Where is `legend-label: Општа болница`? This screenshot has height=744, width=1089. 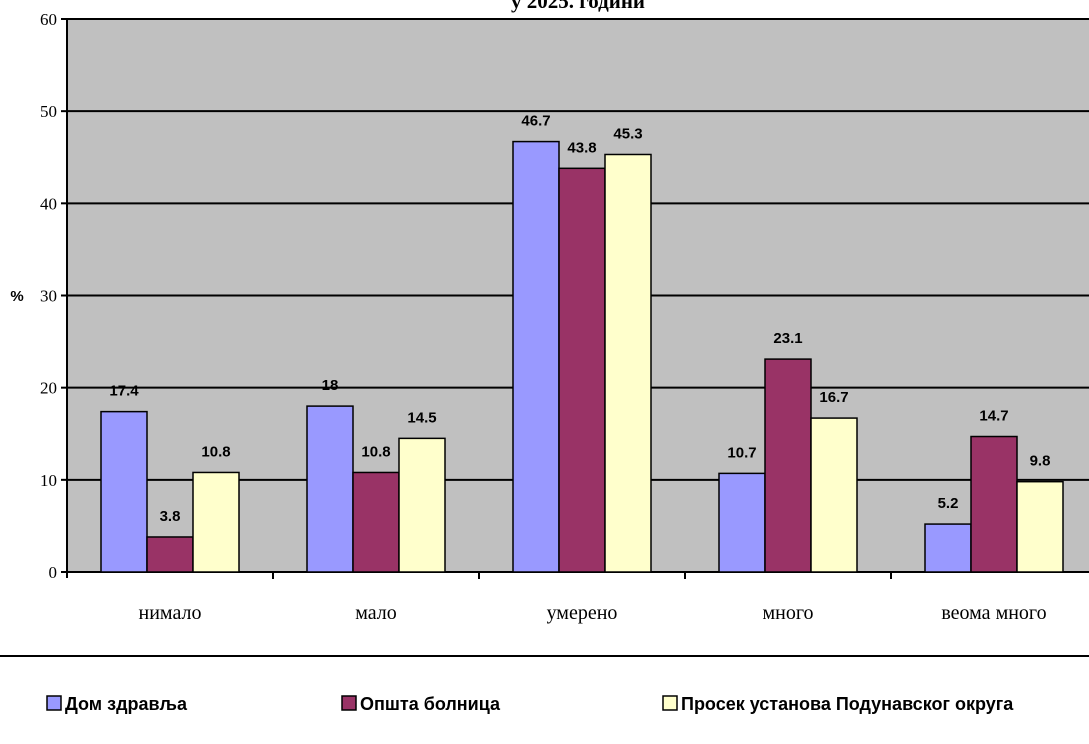
legend-label: Општа болница is located at coordinates (430, 704).